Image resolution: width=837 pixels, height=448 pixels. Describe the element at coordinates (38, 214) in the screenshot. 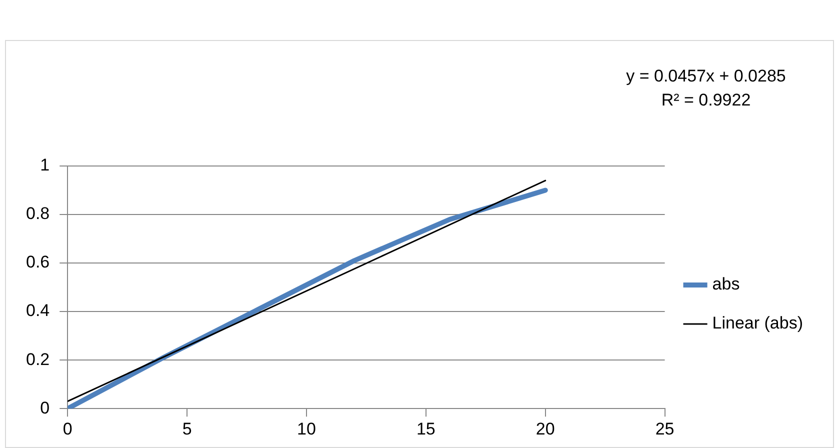

I see `y-tick-label: 0.8` at that location.